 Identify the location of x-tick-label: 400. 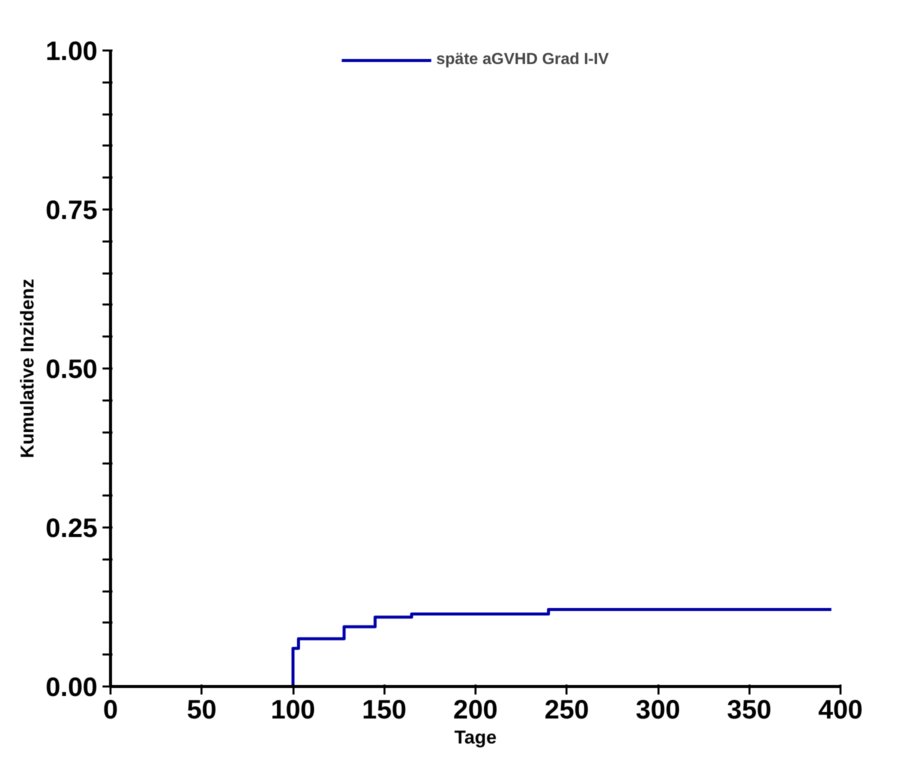
(840, 709).